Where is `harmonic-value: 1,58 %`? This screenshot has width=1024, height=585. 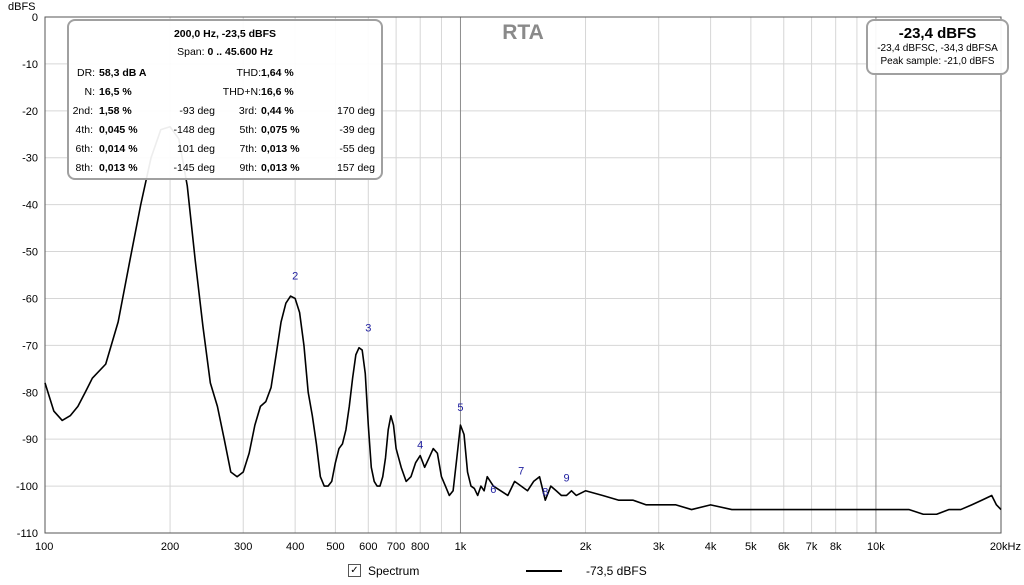 harmonic-value: 1,58 % is located at coordinates (115, 111).